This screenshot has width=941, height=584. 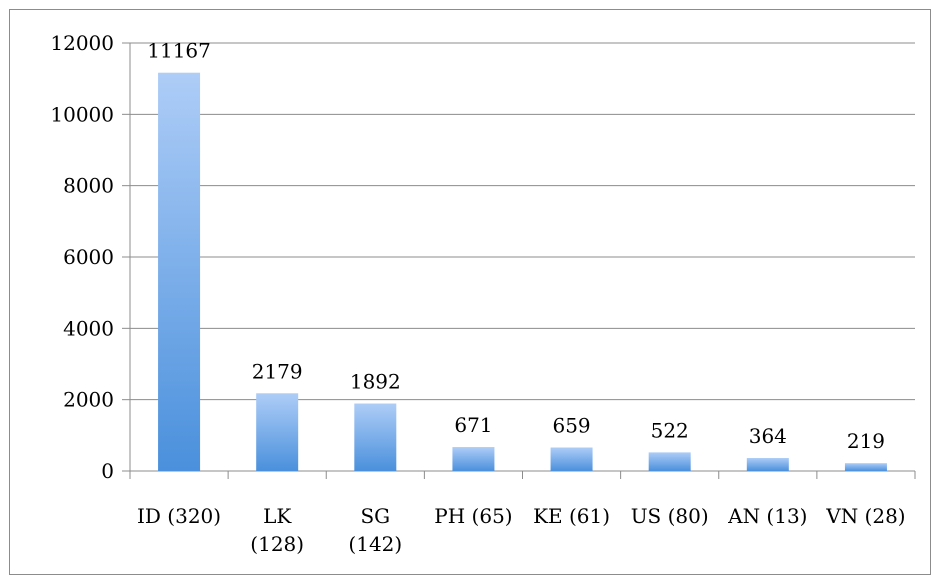 What do you see at coordinates (82, 43) in the screenshot?
I see `y-tick-label: 12000` at bounding box center [82, 43].